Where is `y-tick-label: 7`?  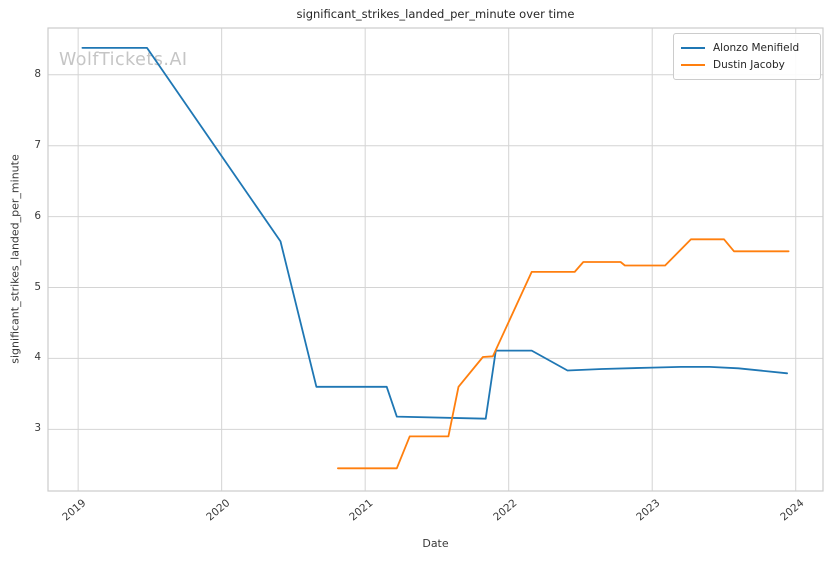
y-tick-label: 7 is located at coordinates (37, 144).